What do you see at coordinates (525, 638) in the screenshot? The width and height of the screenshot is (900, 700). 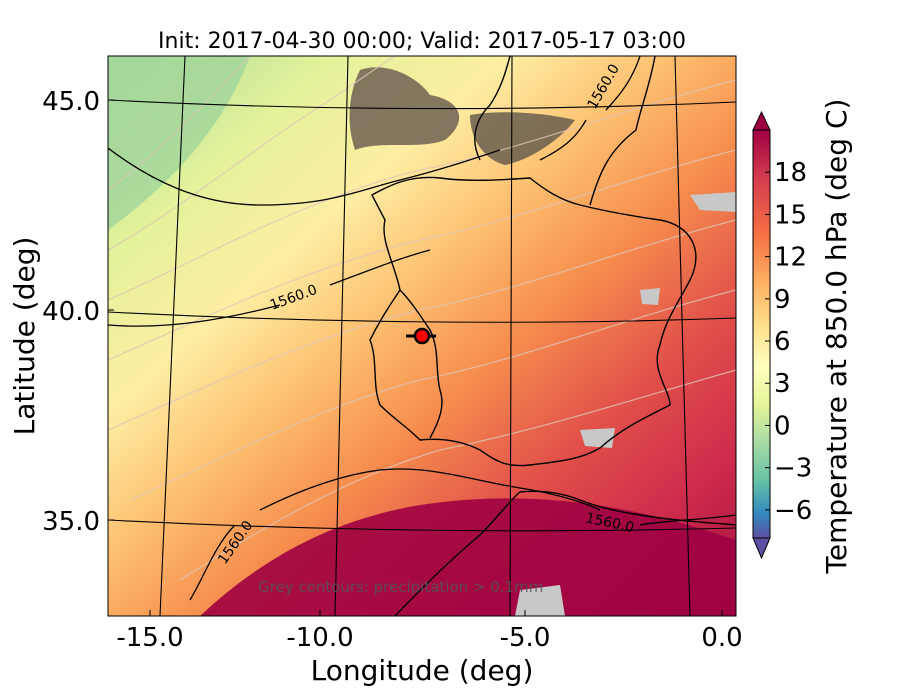 I see `x-tick-label: -5.0` at bounding box center [525, 638].